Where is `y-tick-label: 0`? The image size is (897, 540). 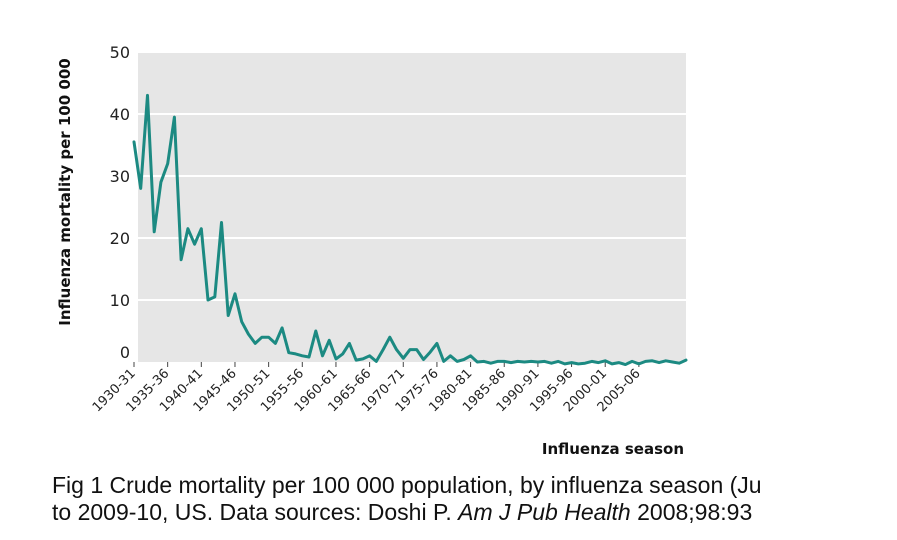 y-tick-label: 0 is located at coordinates (125, 352).